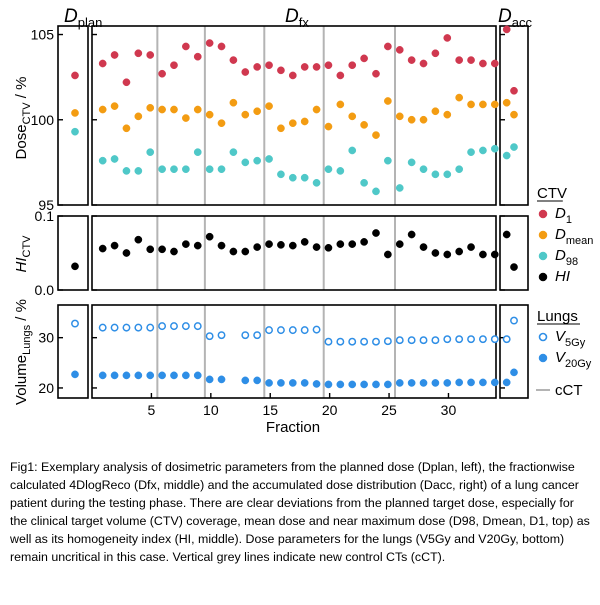  Describe the element at coordinates (514, 114) in the screenshot. I see `acc-point-Dmean` at that location.